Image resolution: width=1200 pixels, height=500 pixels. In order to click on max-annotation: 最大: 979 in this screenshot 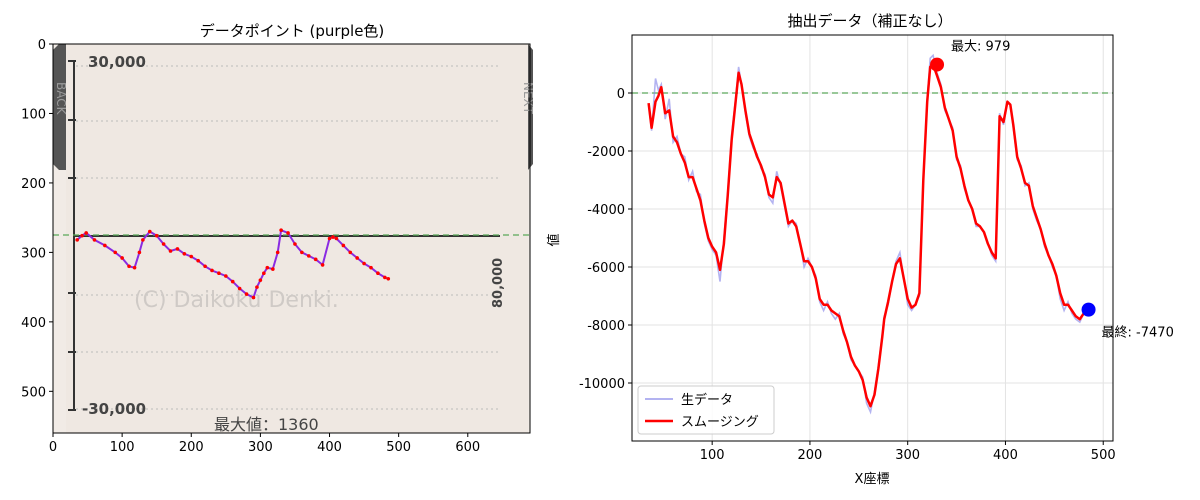, I will do `click(980, 47)`.